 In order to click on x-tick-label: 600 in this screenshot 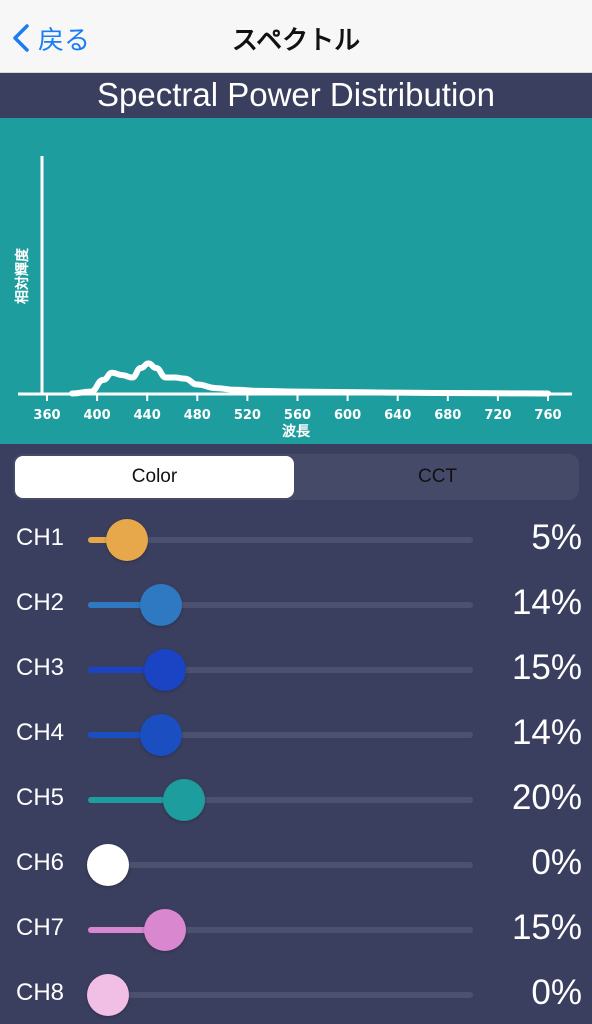, I will do `click(347, 415)`.